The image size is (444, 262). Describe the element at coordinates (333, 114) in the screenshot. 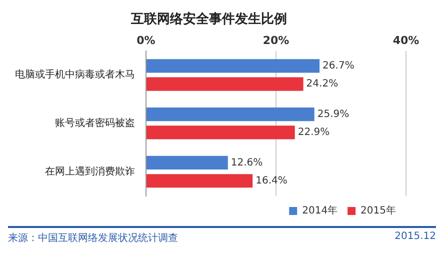

I see `data-label: 25.9%` at that location.